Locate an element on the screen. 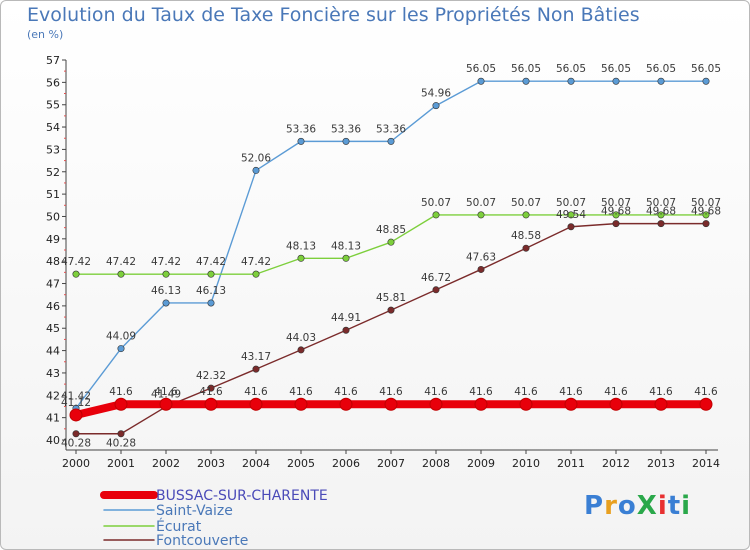  y-tick-label: 56 is located at coordinates (53, 82).